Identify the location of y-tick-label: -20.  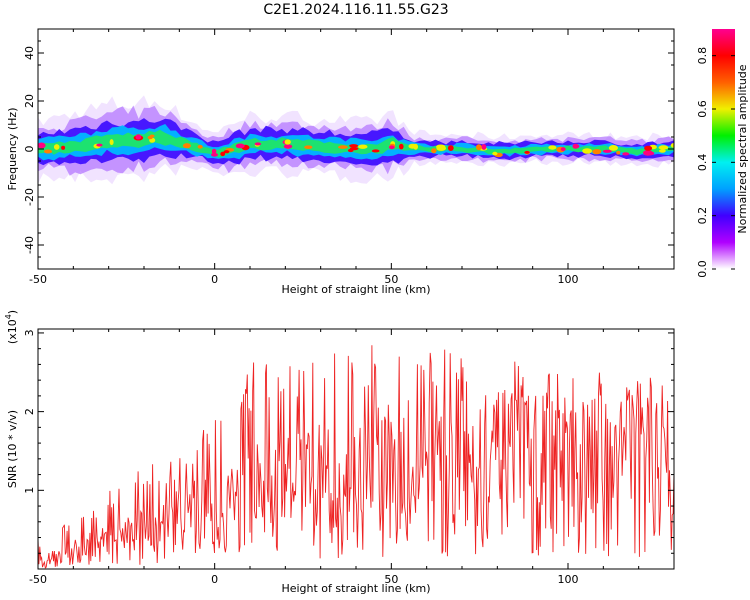
(29, 197).